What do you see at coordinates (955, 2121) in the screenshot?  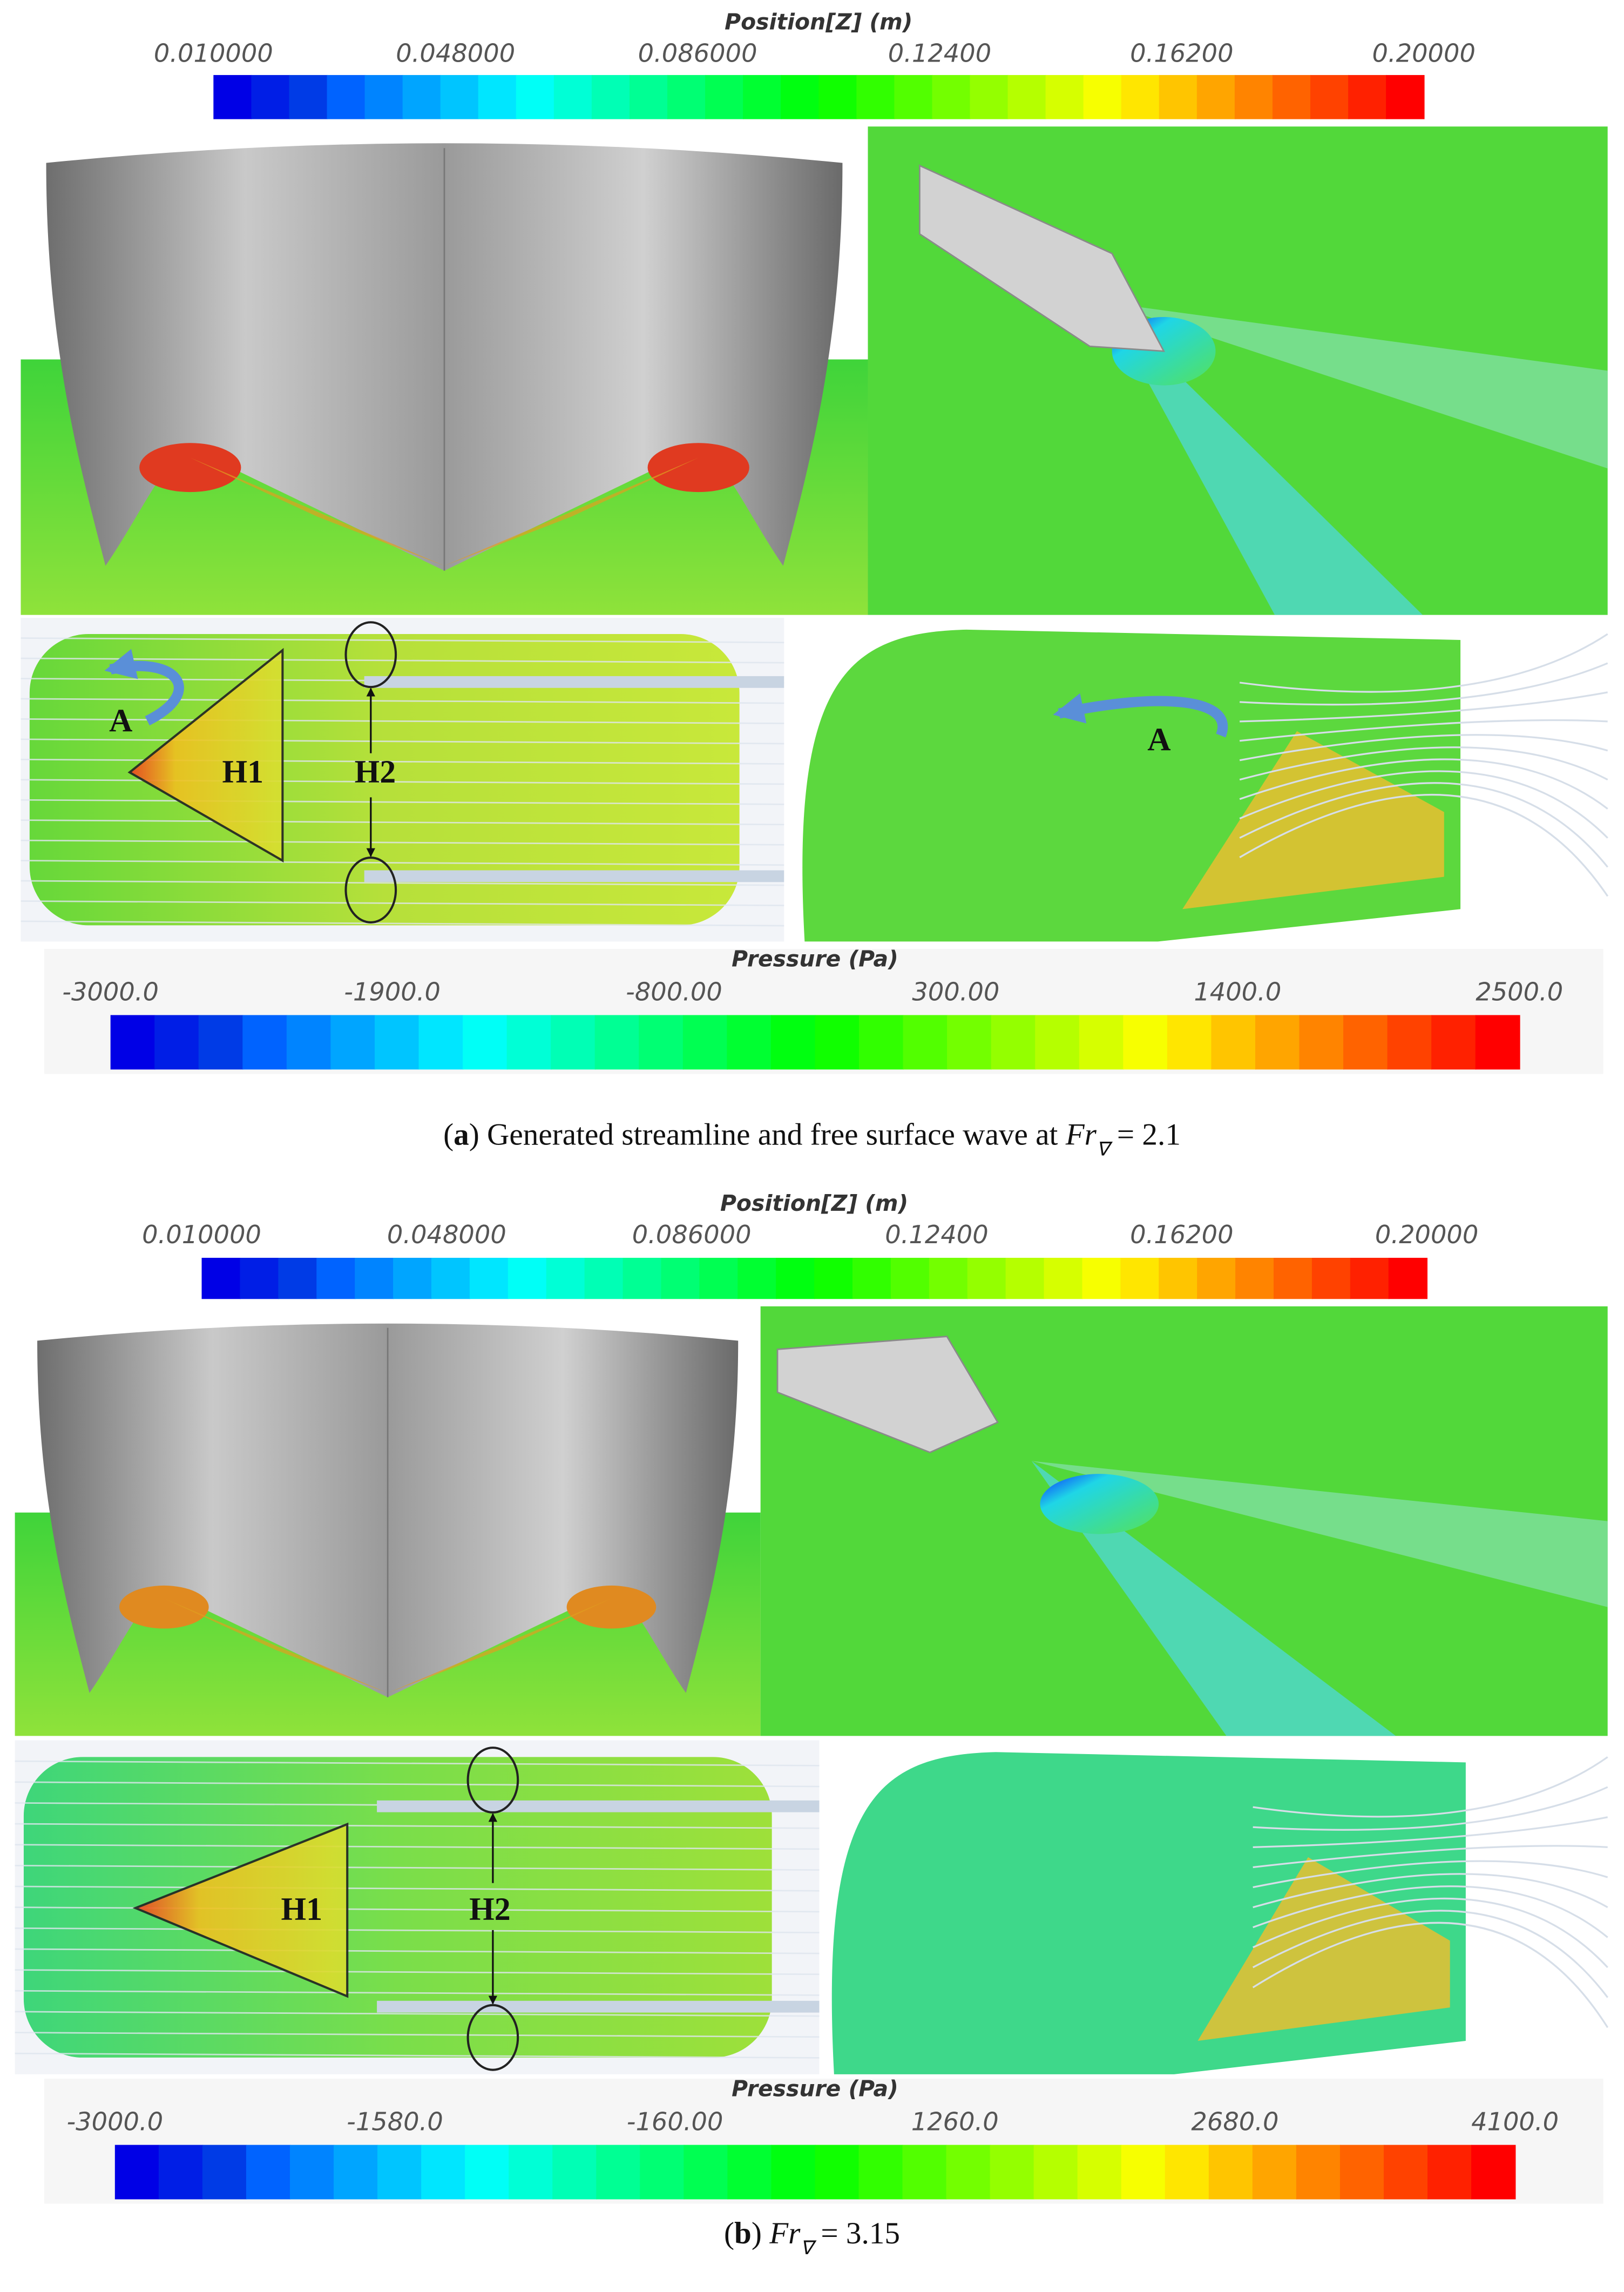 I see `colorbar-tick-label: 1260.0` at bounding box center [955, 2121].